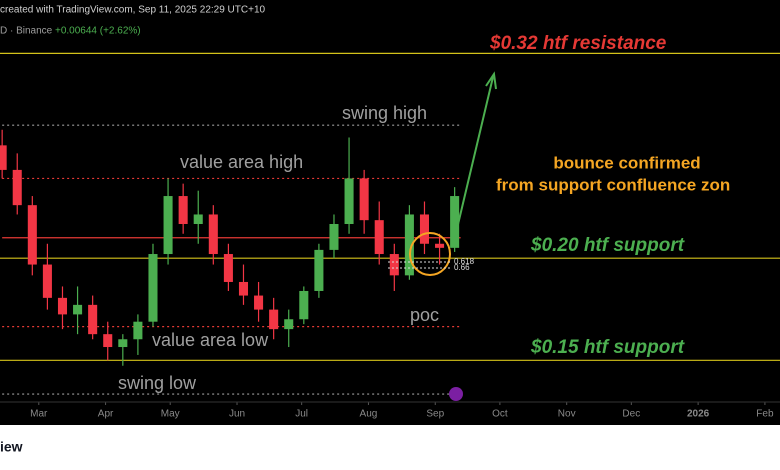 The height and width of the screenshot is (470, 780). Describe the element at coordinates (567, 414) in the screenshot. I see `x-tick-label: Nov` at that location.